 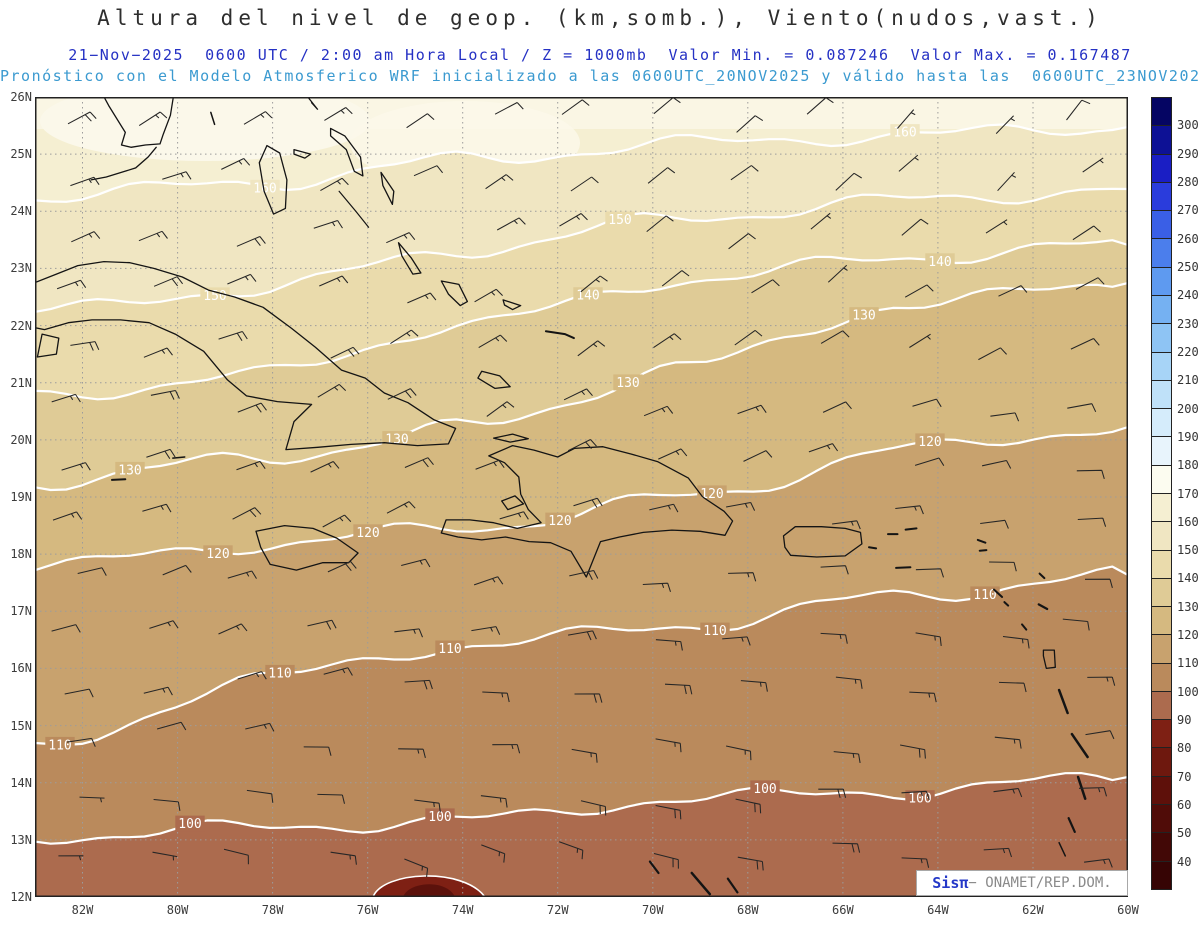 What do you see at coordinates (1188, 351) in the screenshot?
I see `colorbar-tick-label: 220` at bounding box center [1188, 351].